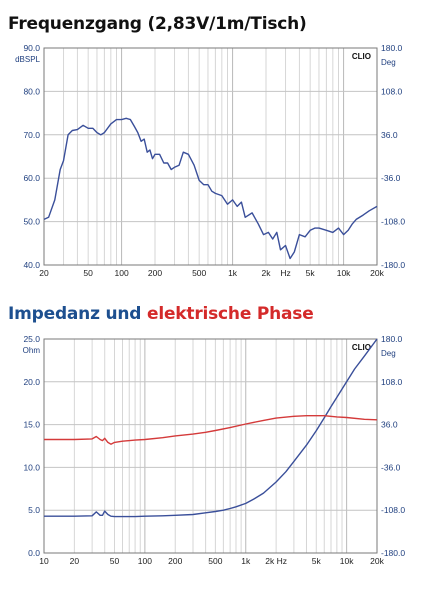 This screenshot has width=428, height=599. I want to click on x-tick-label: 2k, so click(267, 273).